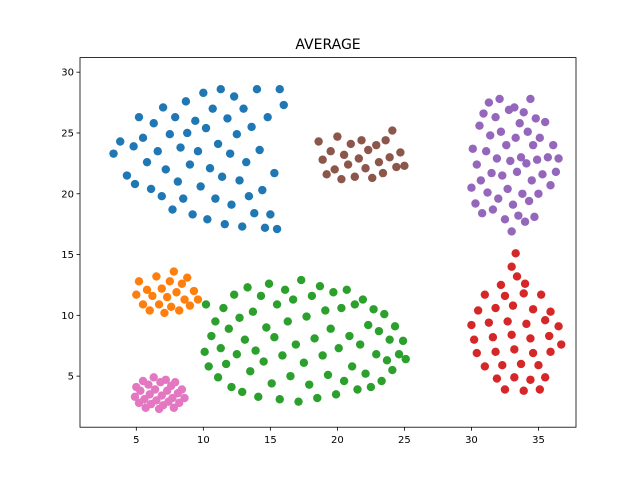  Describe the element at coordinates (270, 440) in the screenshot. I see `x-tick-label: 15` at that location.